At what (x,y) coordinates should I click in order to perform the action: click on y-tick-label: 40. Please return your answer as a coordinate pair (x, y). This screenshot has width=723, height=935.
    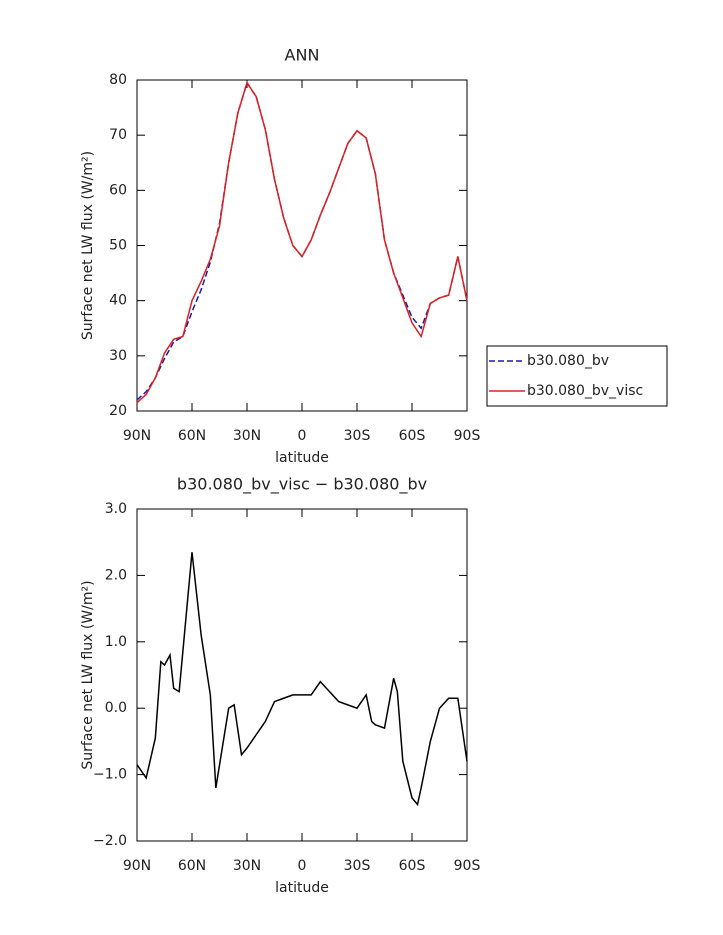
    Looking at the image, I should click on (118, 301).